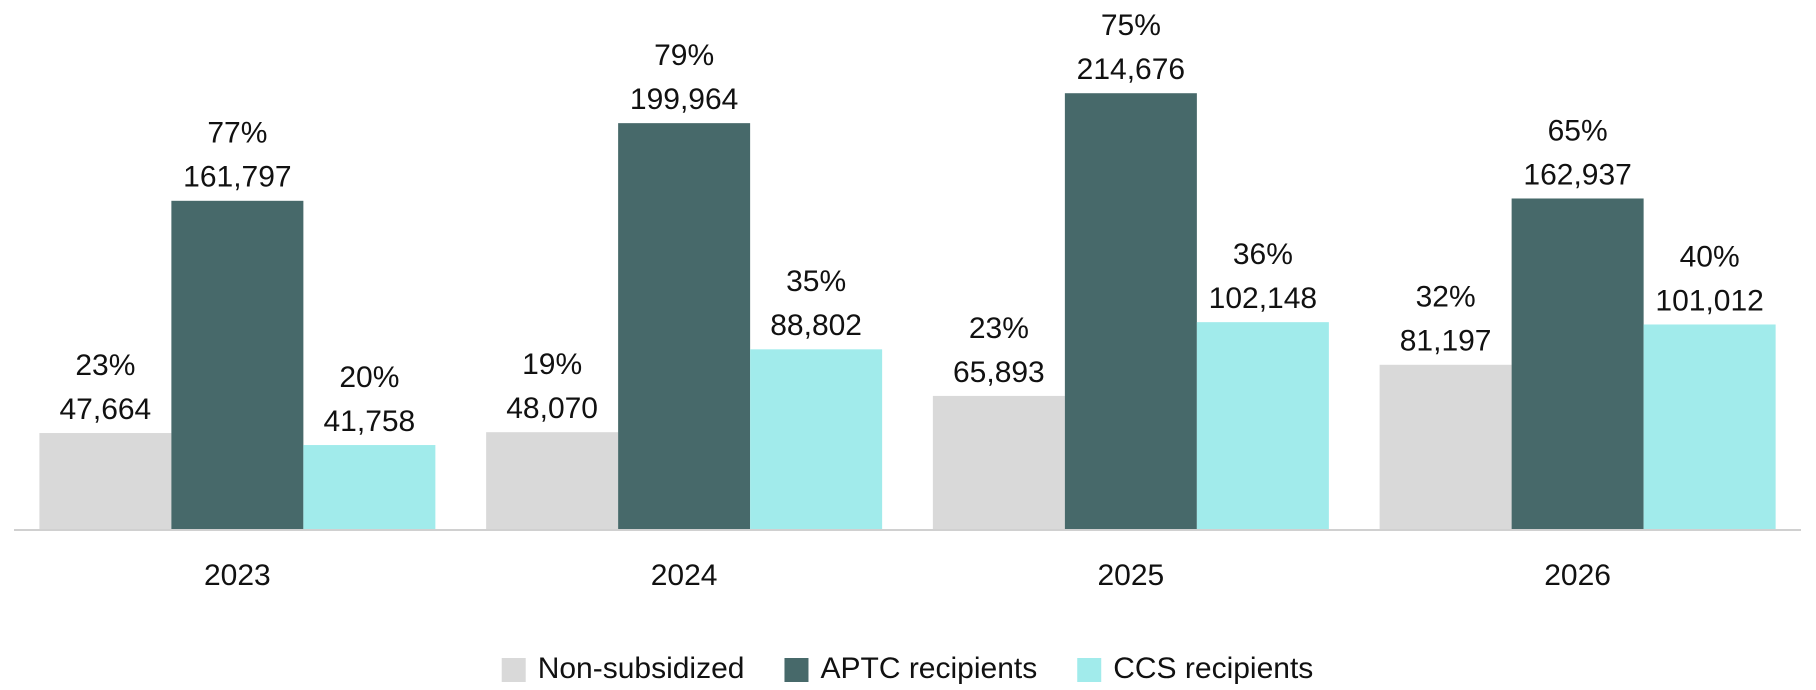  I want to click on legend-label: APTC recipients, so click(928, 668).